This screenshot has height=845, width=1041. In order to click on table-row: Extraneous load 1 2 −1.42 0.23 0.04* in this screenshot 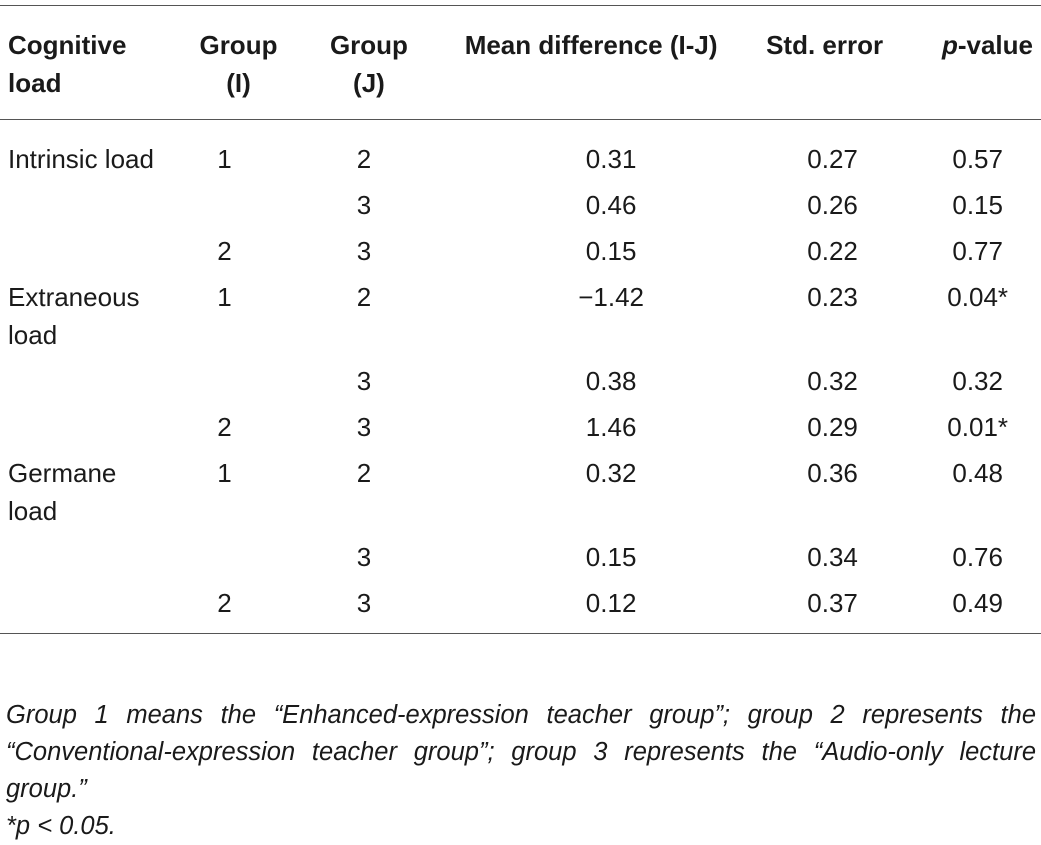, I will do `click(520, 316)`.